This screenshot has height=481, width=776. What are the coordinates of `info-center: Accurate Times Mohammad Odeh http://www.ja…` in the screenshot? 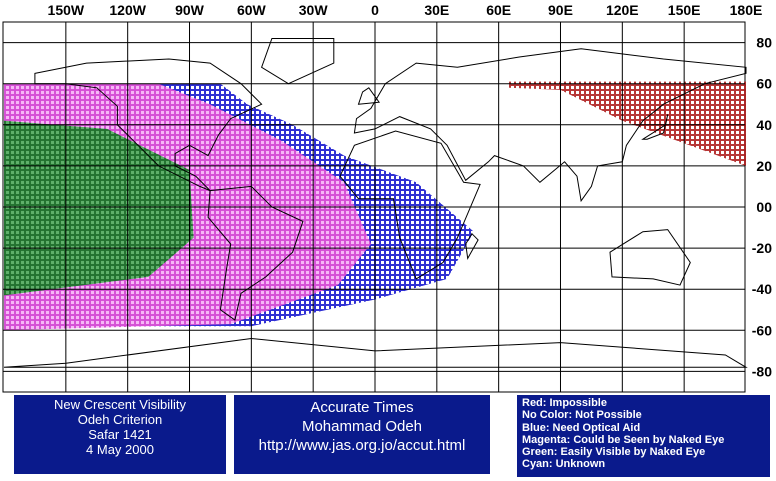 It's located at (362, 434).